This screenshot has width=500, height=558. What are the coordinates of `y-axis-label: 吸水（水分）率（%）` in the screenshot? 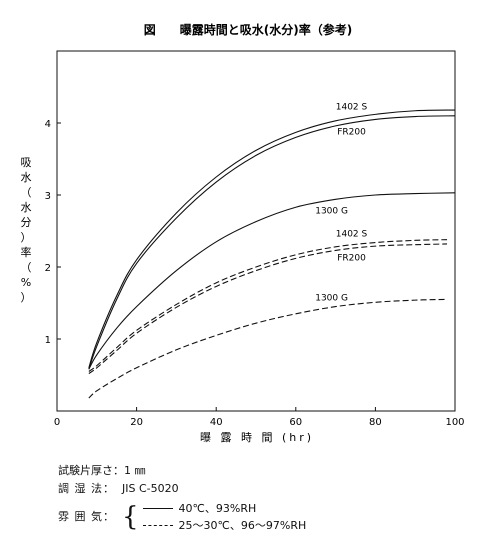 It's located at (26, 230).